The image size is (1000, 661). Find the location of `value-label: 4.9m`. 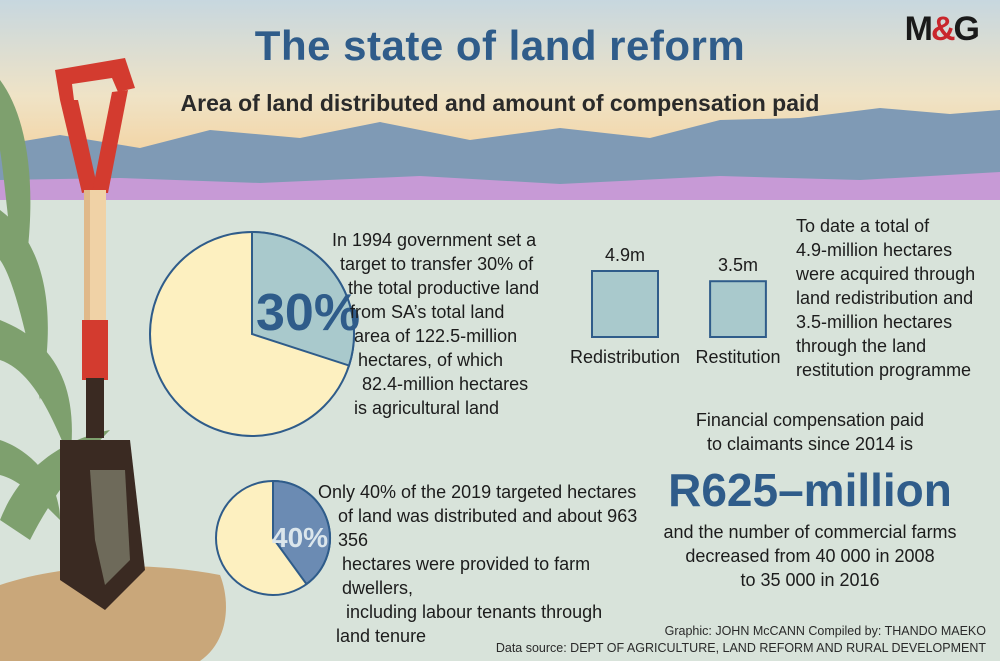

value-label: 4.9m is located at coordinates (625, 255).